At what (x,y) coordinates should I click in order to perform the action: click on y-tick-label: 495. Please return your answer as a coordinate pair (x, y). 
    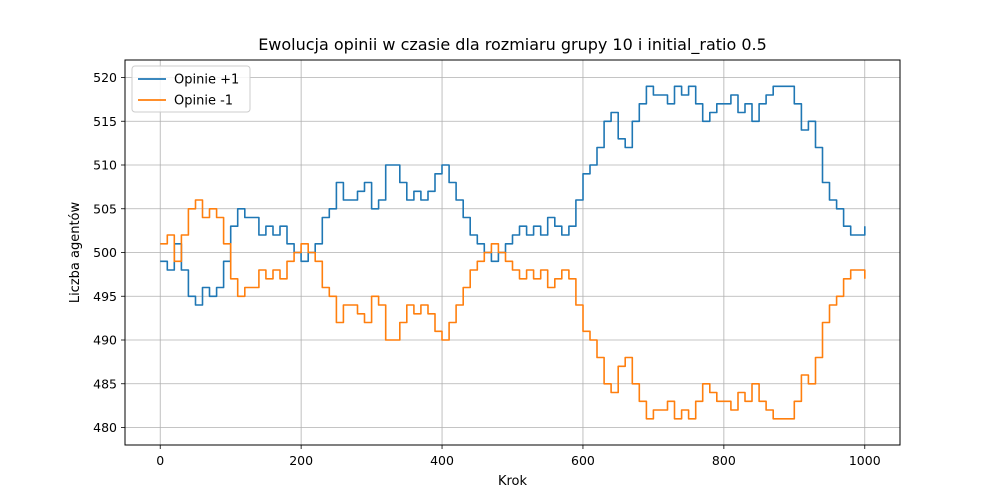
    Looking at the image, I should click on (105, 296).